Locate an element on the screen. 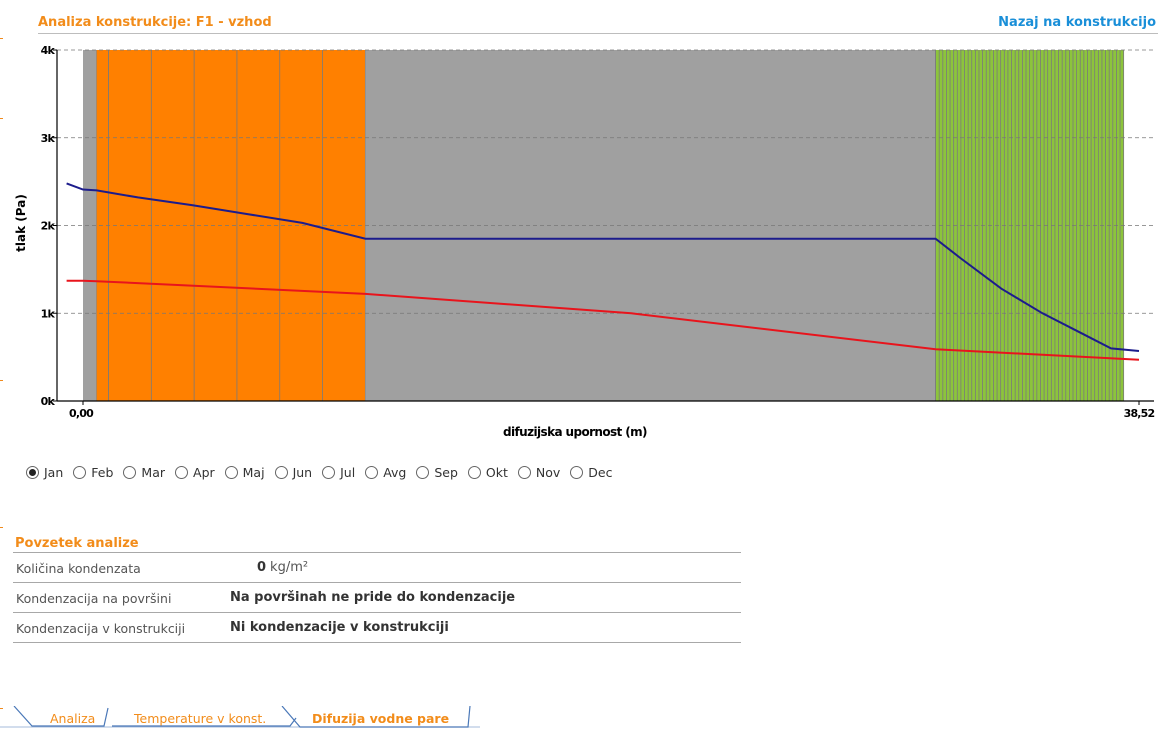 The height and width of the screenshot is (729, 1162). x-tick-label: 38,52 is located at coordinates (1139, 413).